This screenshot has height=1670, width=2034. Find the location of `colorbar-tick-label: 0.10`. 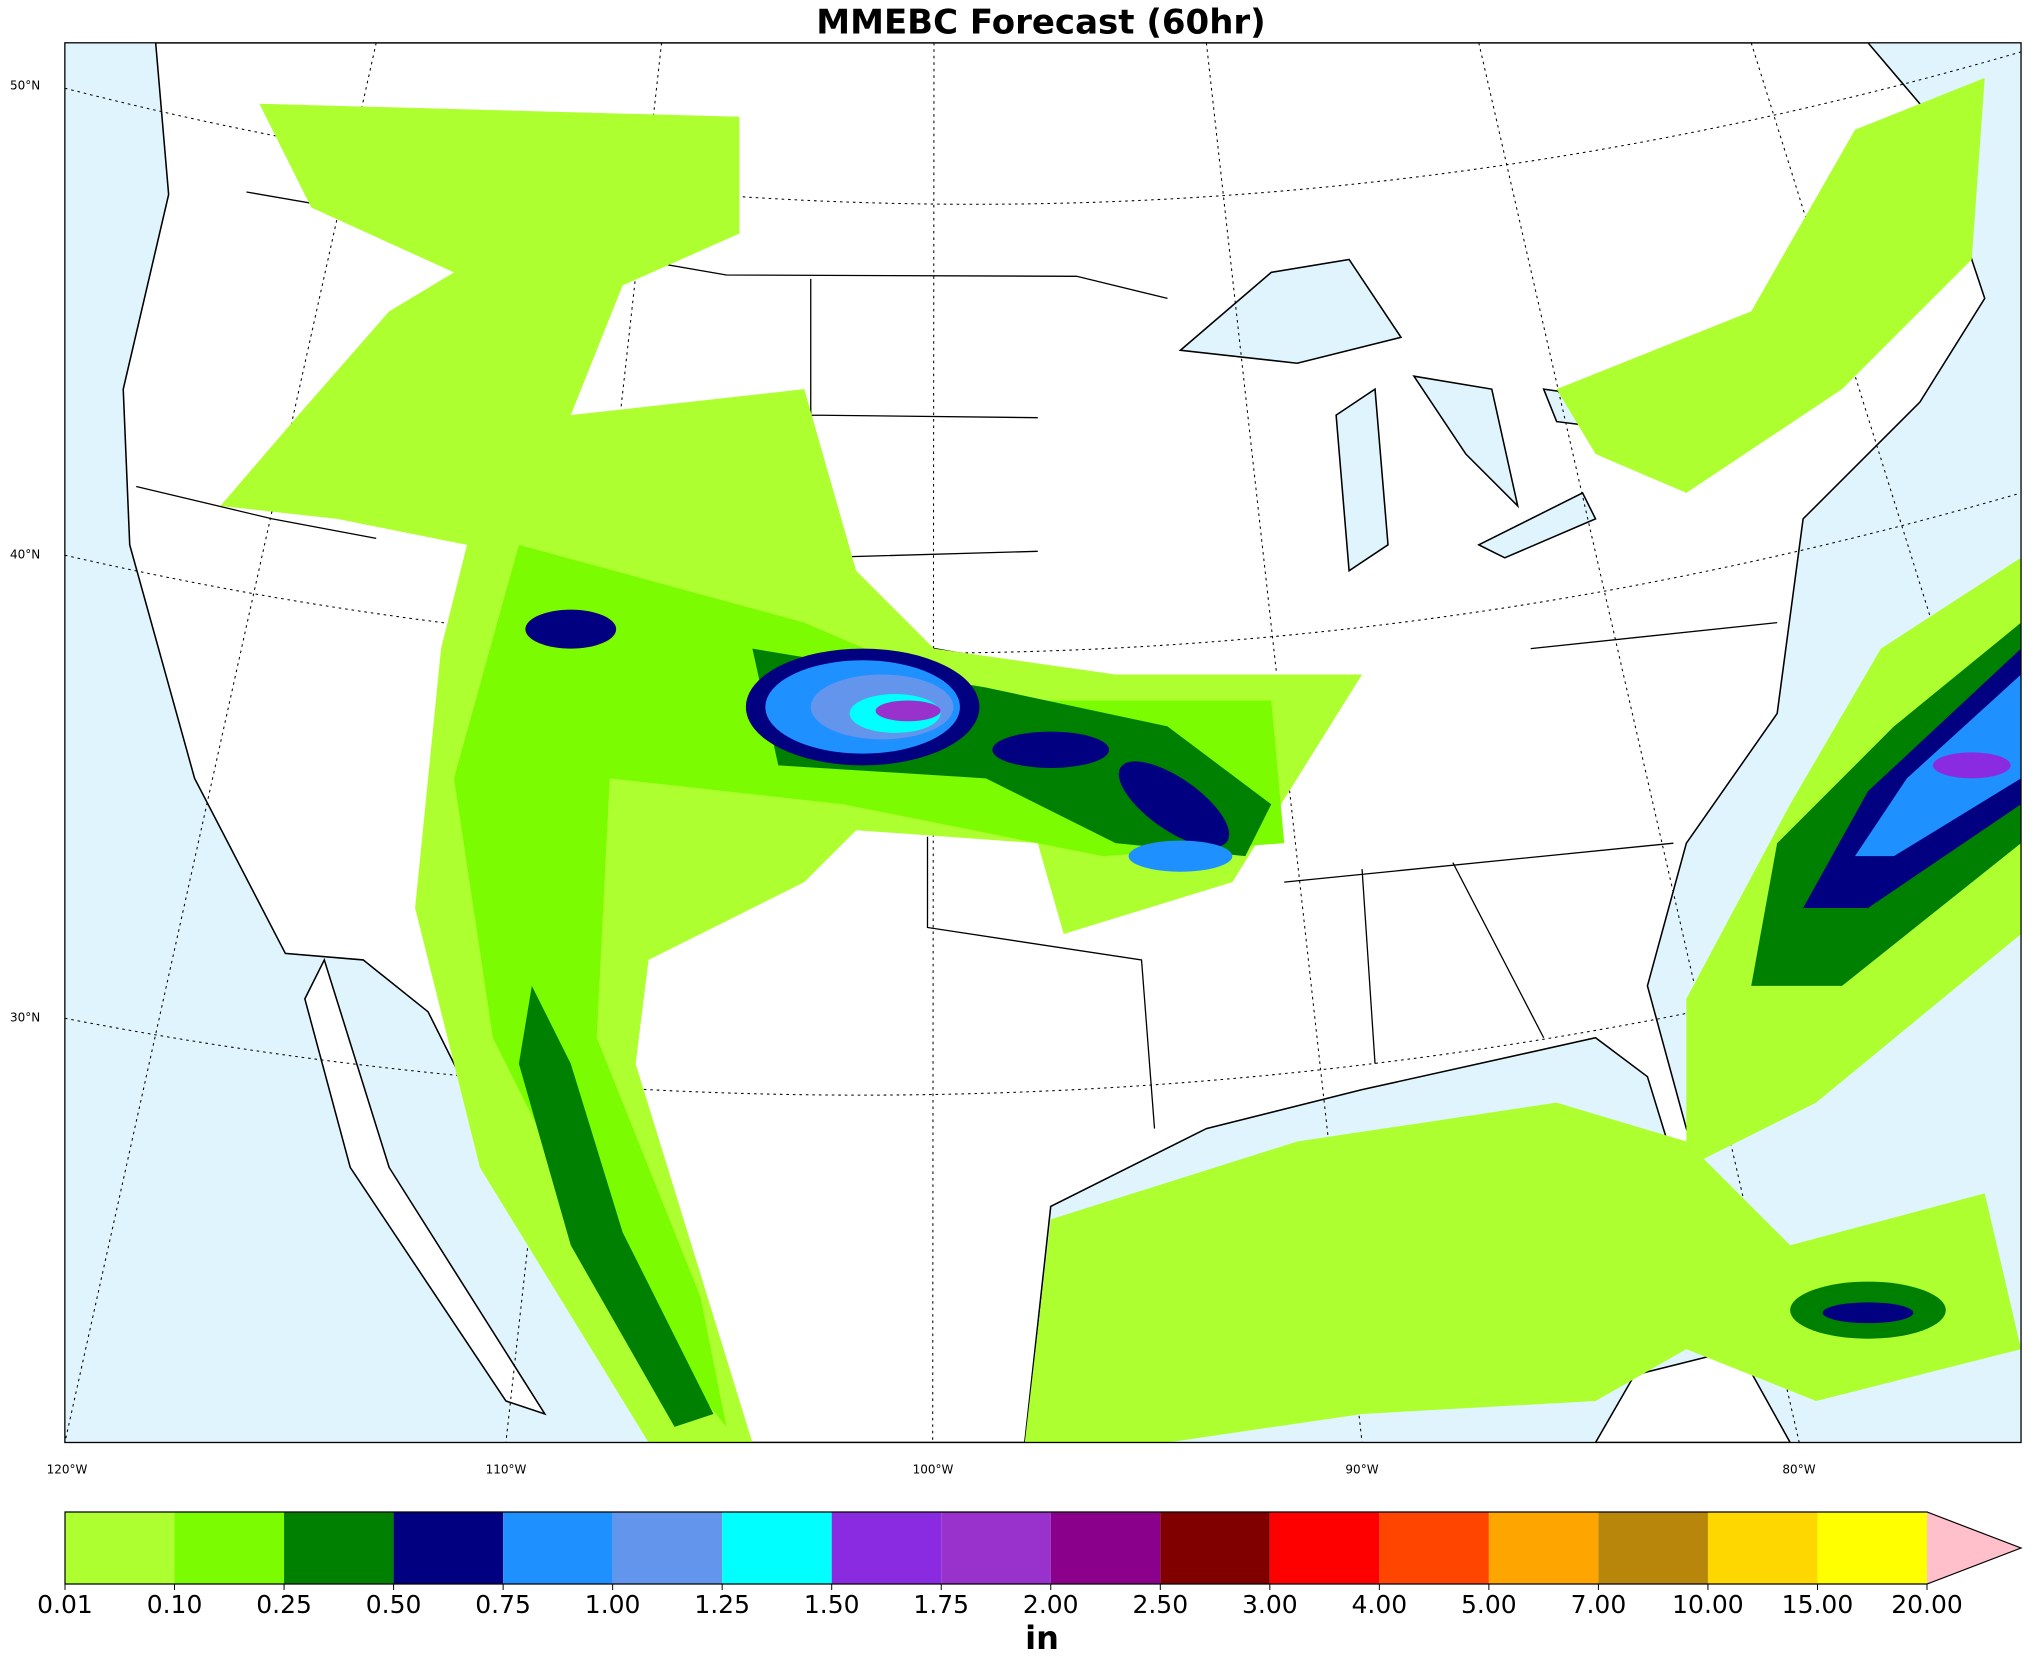

colorbar-tick-label: 0.10 is located at coordinates (175, 1604).